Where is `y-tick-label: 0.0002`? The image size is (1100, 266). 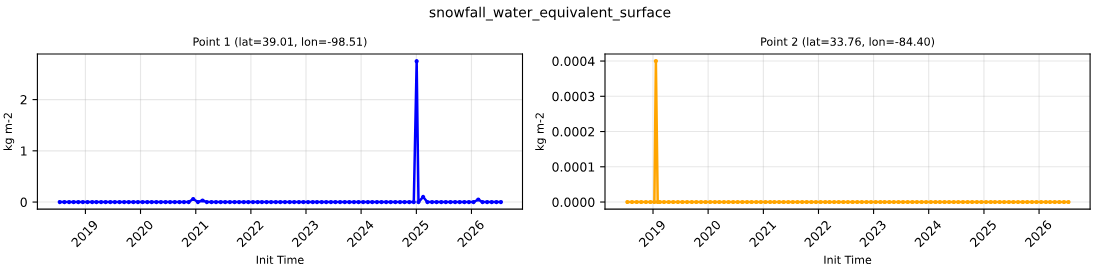 y-tick-label: 0.0002 is located at coordinates (573, 132).